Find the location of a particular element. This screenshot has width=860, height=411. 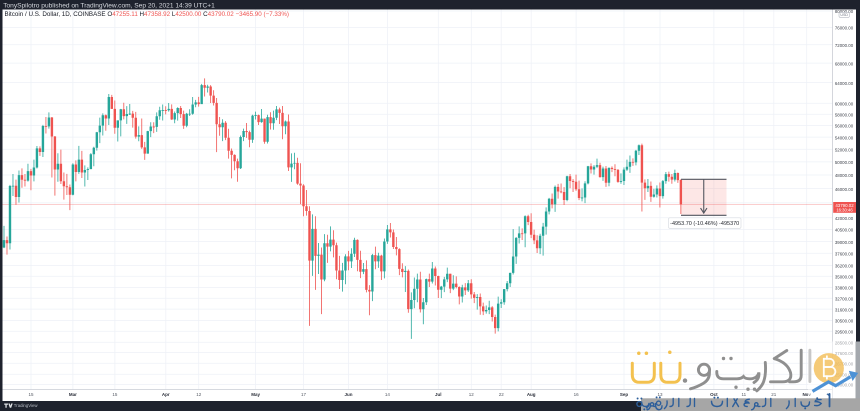

svg-text: 29500.00 is located at coordinates (844, 331).